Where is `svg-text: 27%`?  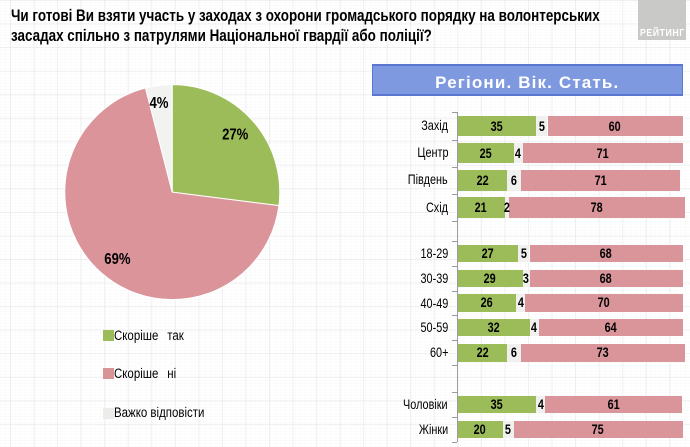
svg-text: 27% is located at coordinates (235, 135).